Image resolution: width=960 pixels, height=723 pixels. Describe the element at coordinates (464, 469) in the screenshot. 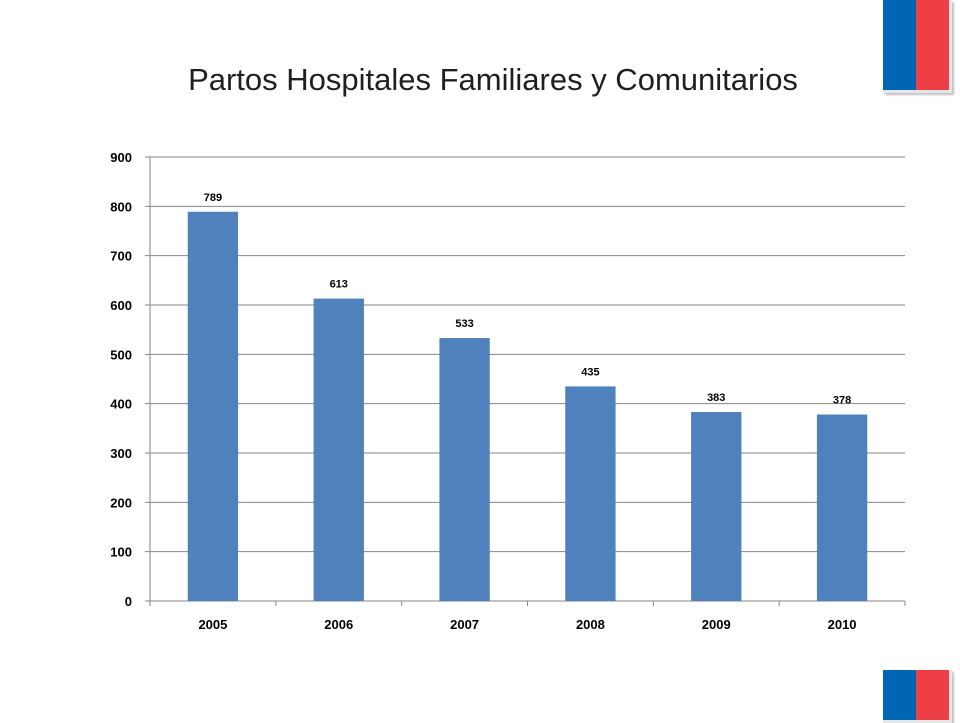

I see `bar-2007` at that location.